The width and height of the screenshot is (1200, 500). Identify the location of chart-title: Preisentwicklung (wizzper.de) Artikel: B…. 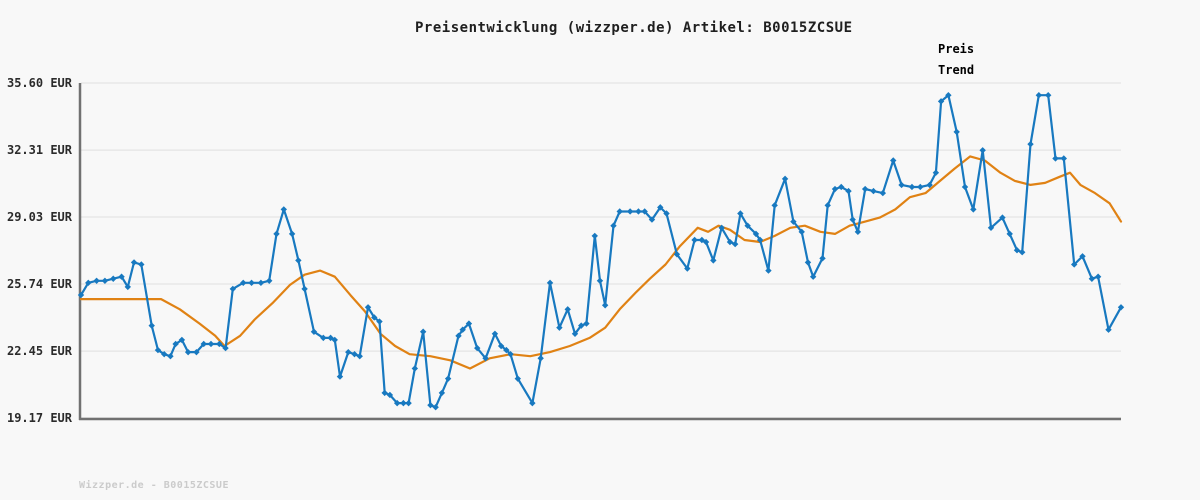
(634, 28).